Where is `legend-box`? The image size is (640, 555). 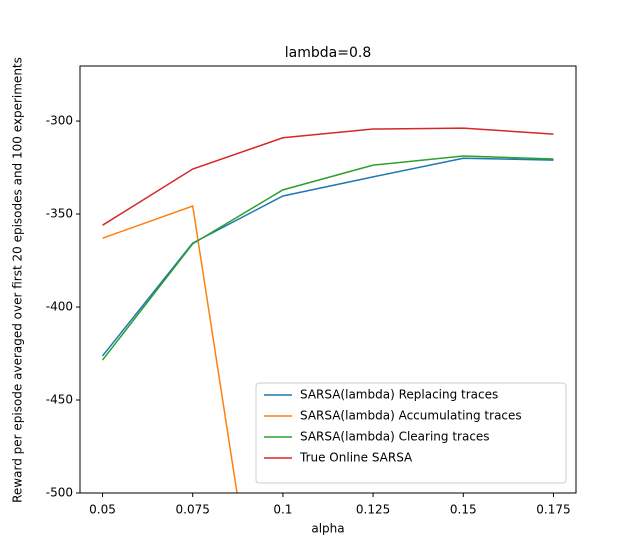 legend-box is located at coordinates (411, 433).